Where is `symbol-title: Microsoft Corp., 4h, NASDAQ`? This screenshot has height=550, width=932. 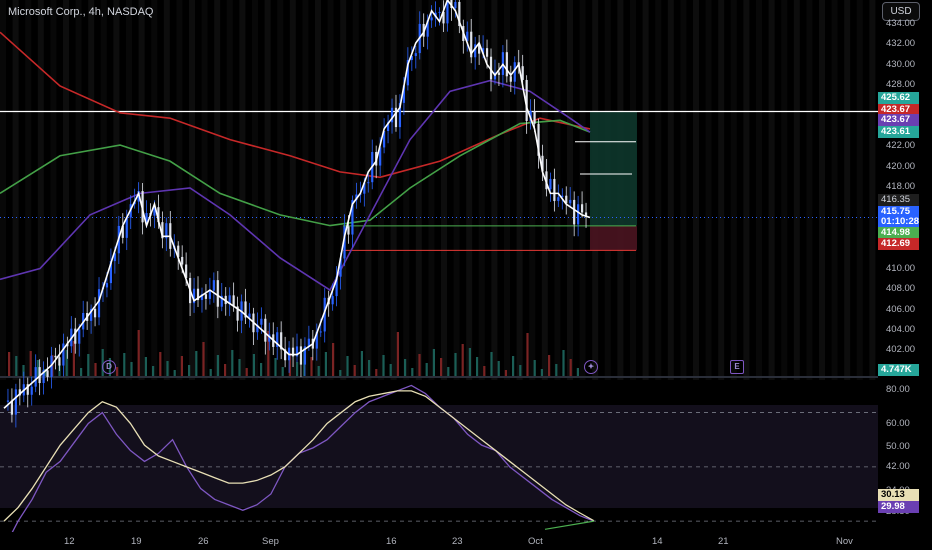 symbol-title: Microsoft Corp., 4h, NASDAQ is located at coordinates (81, 12).